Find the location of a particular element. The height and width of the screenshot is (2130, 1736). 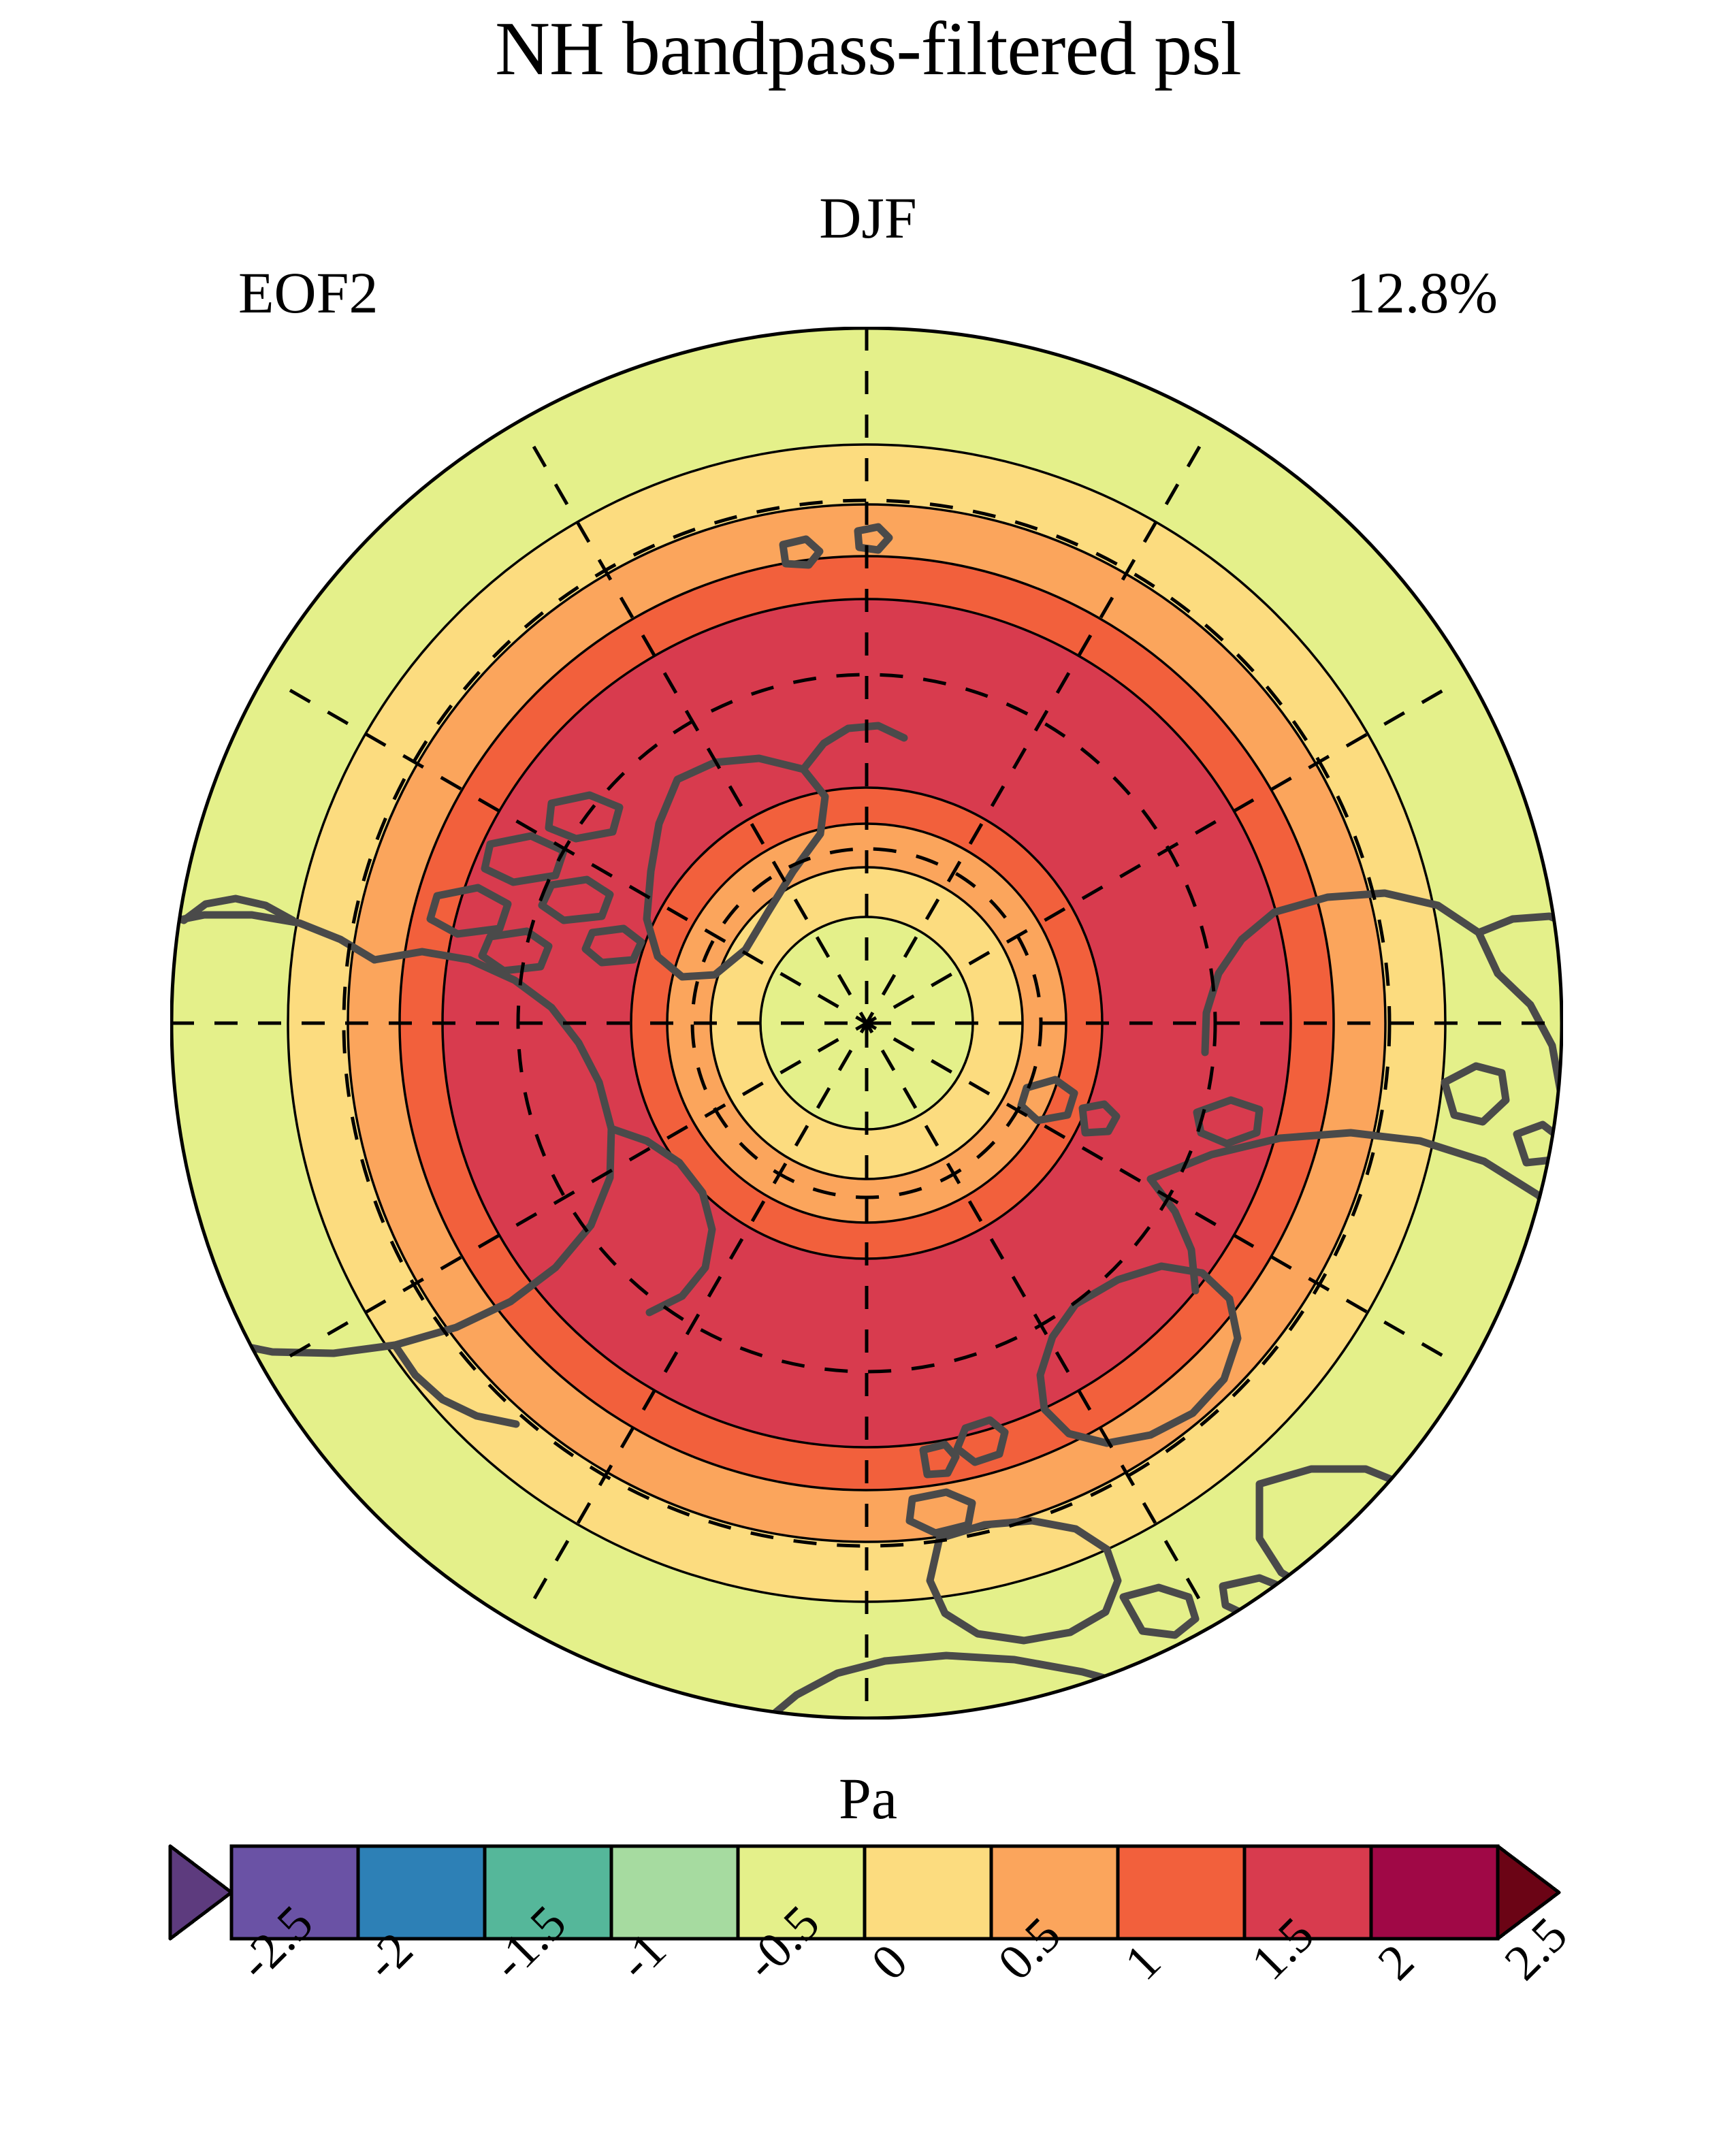

colorbar-tick-labels: -2.5 -2 -1.5 -1 -0.5 0 0.5 1 1.5 2 2.5 is located at coordinates (868, 2009).